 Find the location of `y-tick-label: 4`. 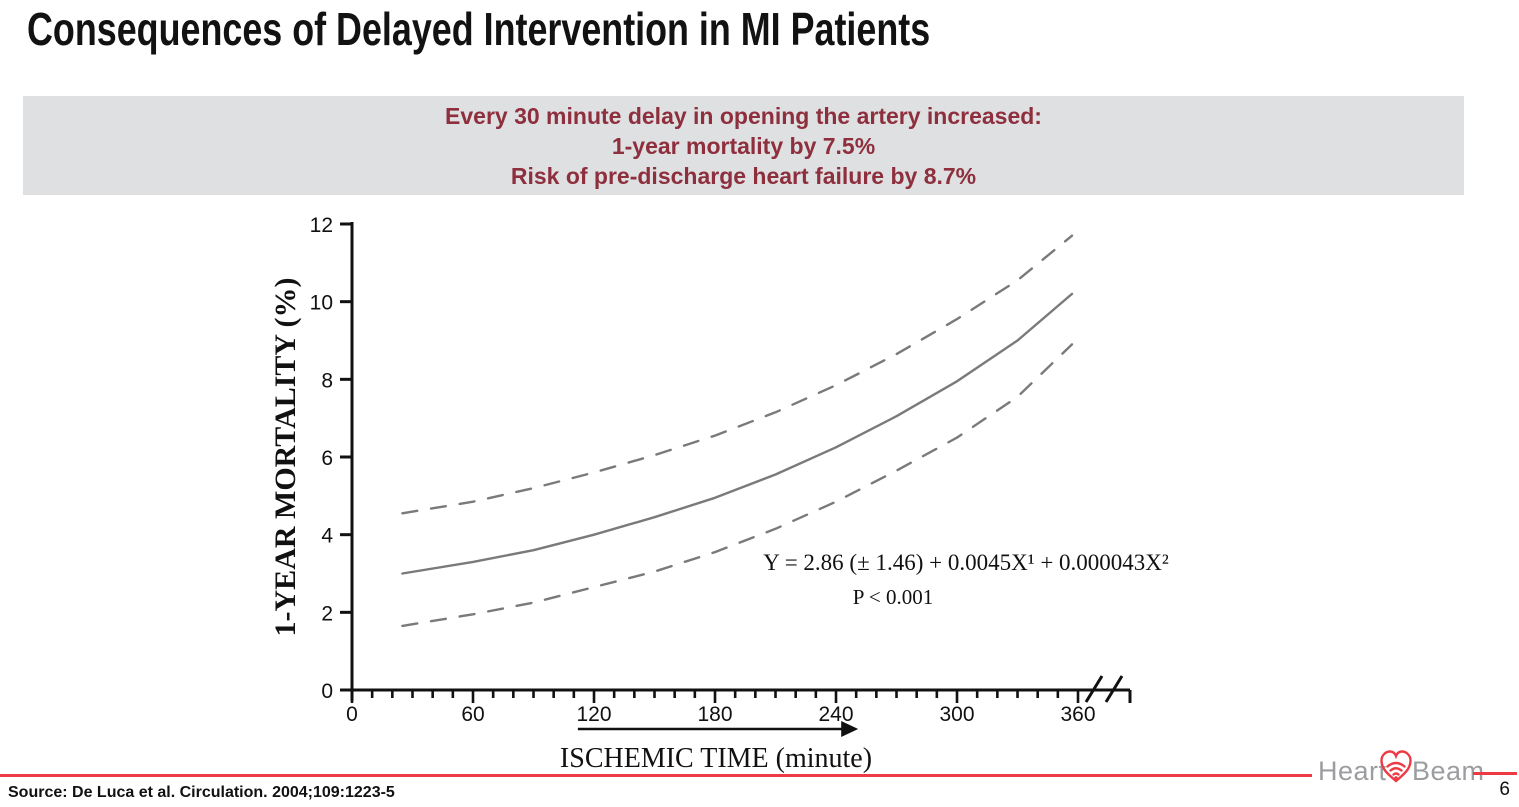

y-tick-label: 4 is located at coordinates (327, 536).